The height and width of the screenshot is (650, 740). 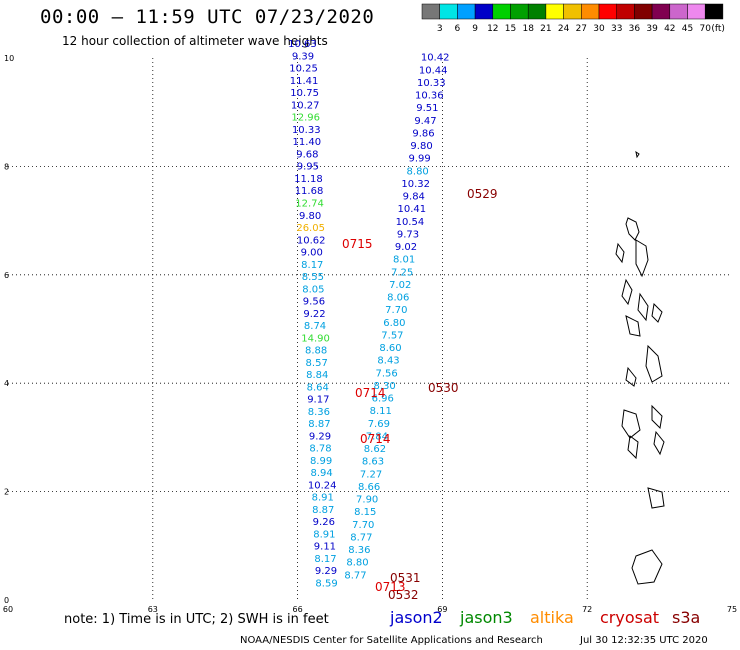 I want to click on wave-height-value: 6.96, so click(x=383, y=399).